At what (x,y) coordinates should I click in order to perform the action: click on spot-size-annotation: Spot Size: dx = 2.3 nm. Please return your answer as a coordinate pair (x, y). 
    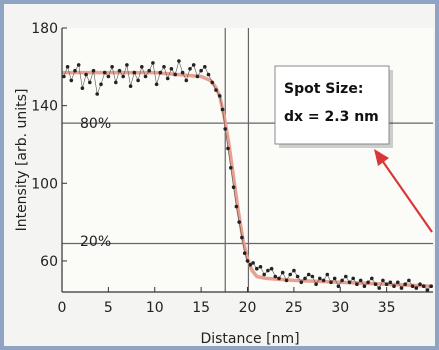
    Looking at the image, I should click on (333, 106).